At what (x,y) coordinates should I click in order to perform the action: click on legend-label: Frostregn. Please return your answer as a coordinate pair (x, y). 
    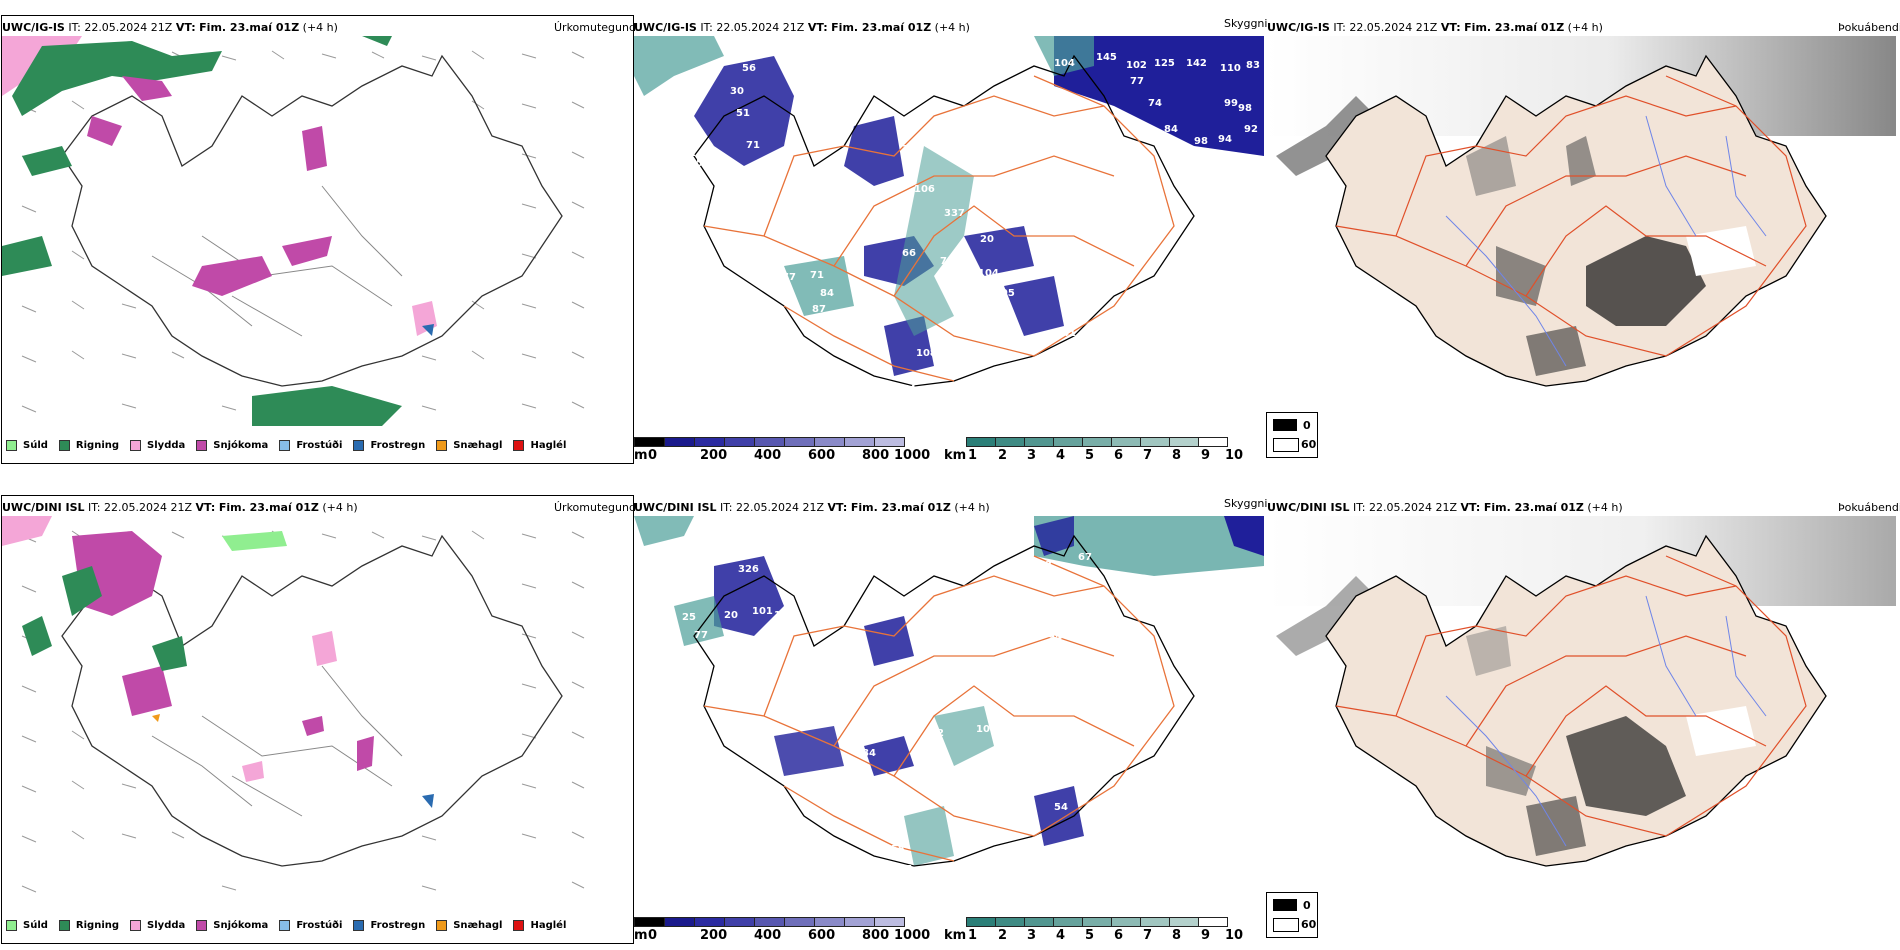
    Looking at the image, I should click on (398, 925).